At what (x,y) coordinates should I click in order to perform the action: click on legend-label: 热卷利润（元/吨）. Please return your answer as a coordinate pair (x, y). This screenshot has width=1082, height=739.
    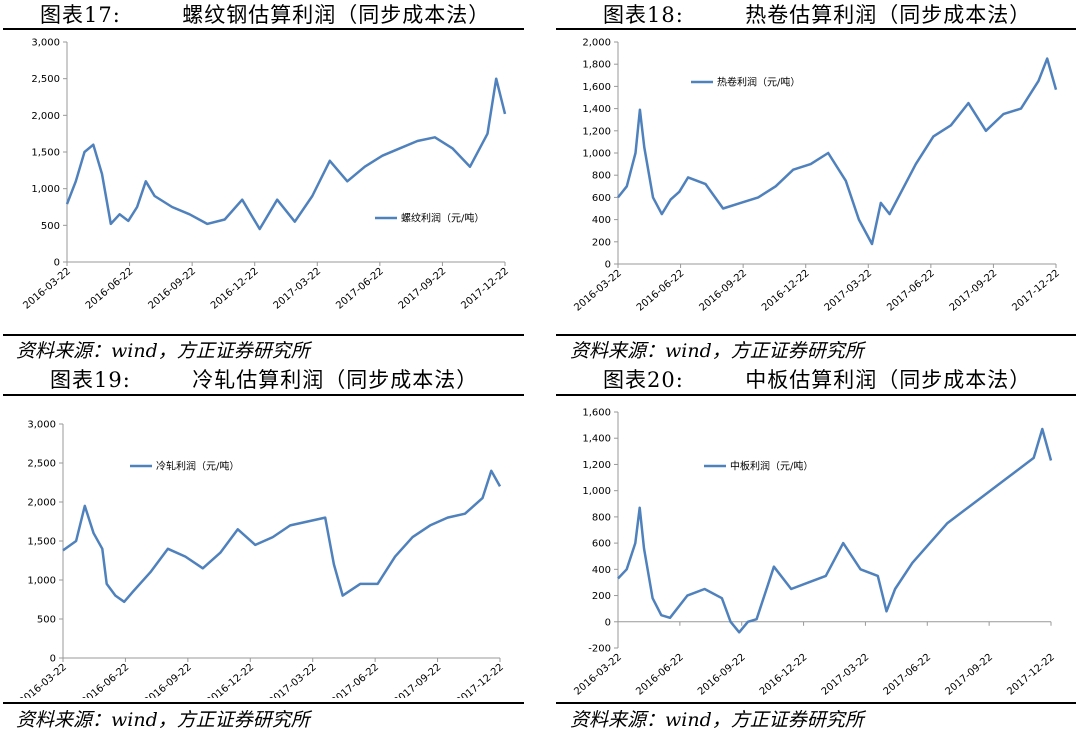
    Looking at the image, I should click on (758, 82).